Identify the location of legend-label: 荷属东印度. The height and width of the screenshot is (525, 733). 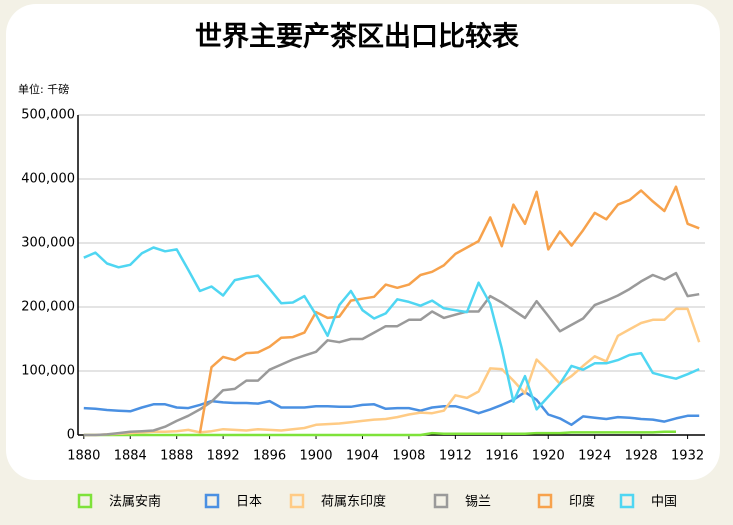
(353, 502).